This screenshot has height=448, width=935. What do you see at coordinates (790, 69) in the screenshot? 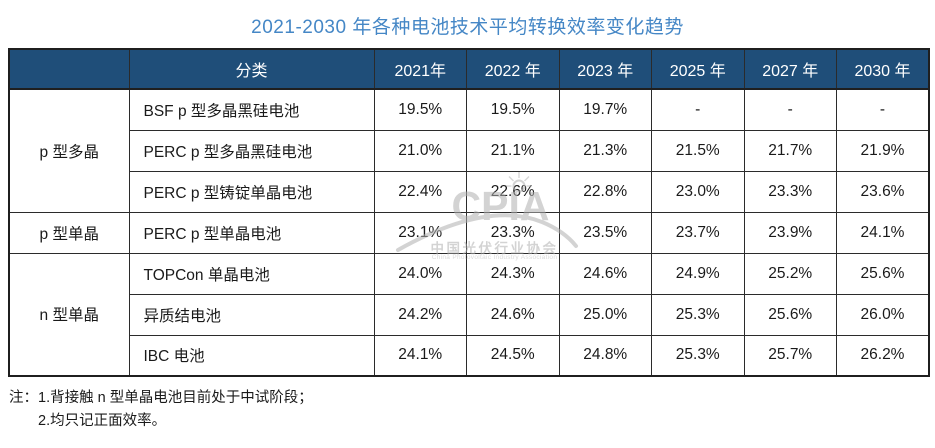
I see `header-cell-year-2027: 2027 年` at bounding box center [790, 69].